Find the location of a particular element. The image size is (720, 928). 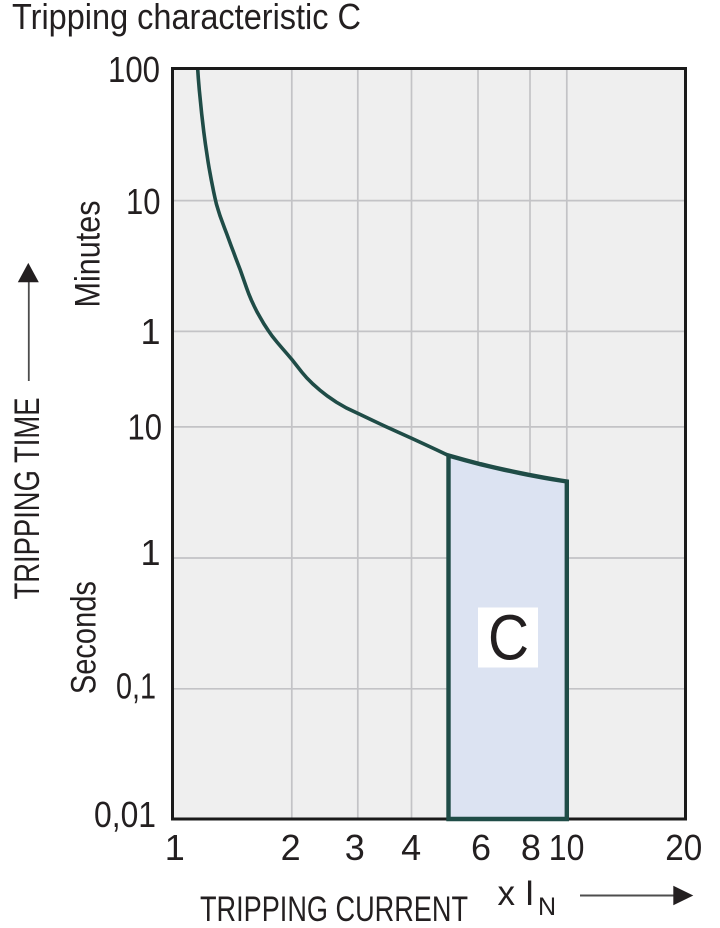

svg-text: Minutes is located at coordinates (88, 254).